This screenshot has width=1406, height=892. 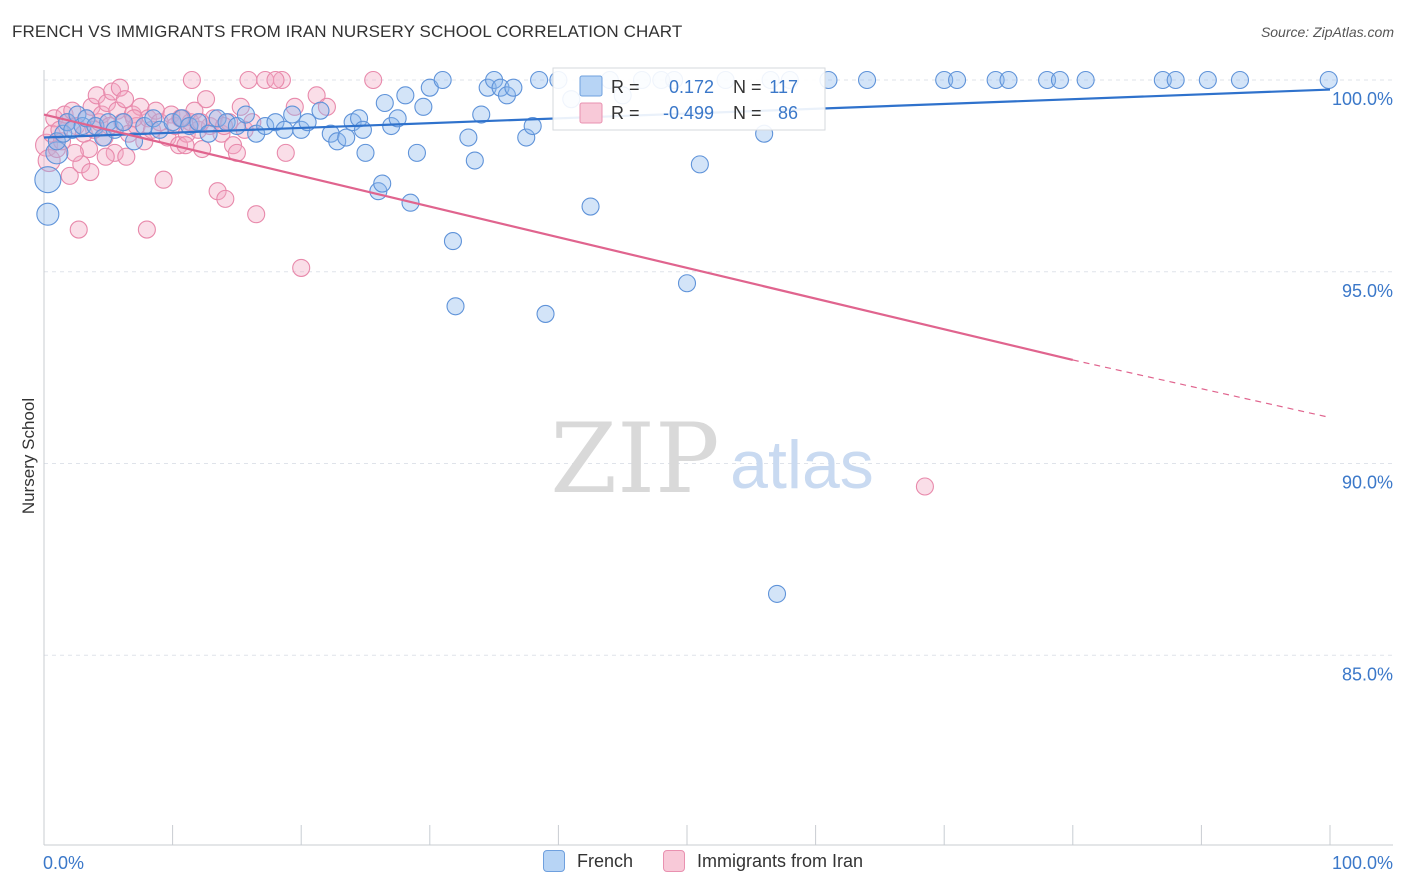 What do you see at coordinates (780, 860) in the screenshot?
I see `iran-legend-label: Immigrants from Iran` at bounding box center [780, 860].